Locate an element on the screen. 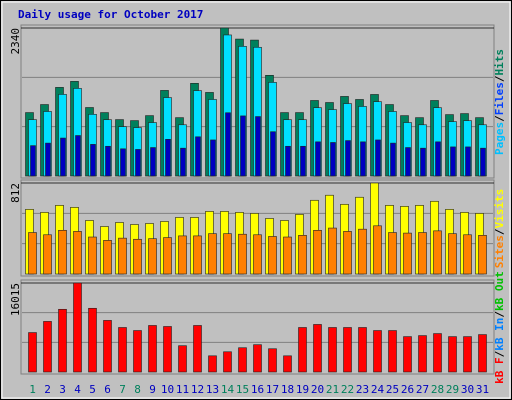 The height and width of the screenshot is (400, 512). legend: Pages/Files/Hits is located at coordinates (499, 102).